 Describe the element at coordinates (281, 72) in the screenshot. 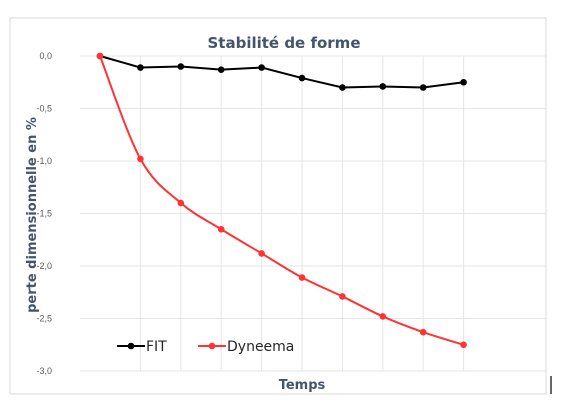

I see `series-line-fit` at that location.